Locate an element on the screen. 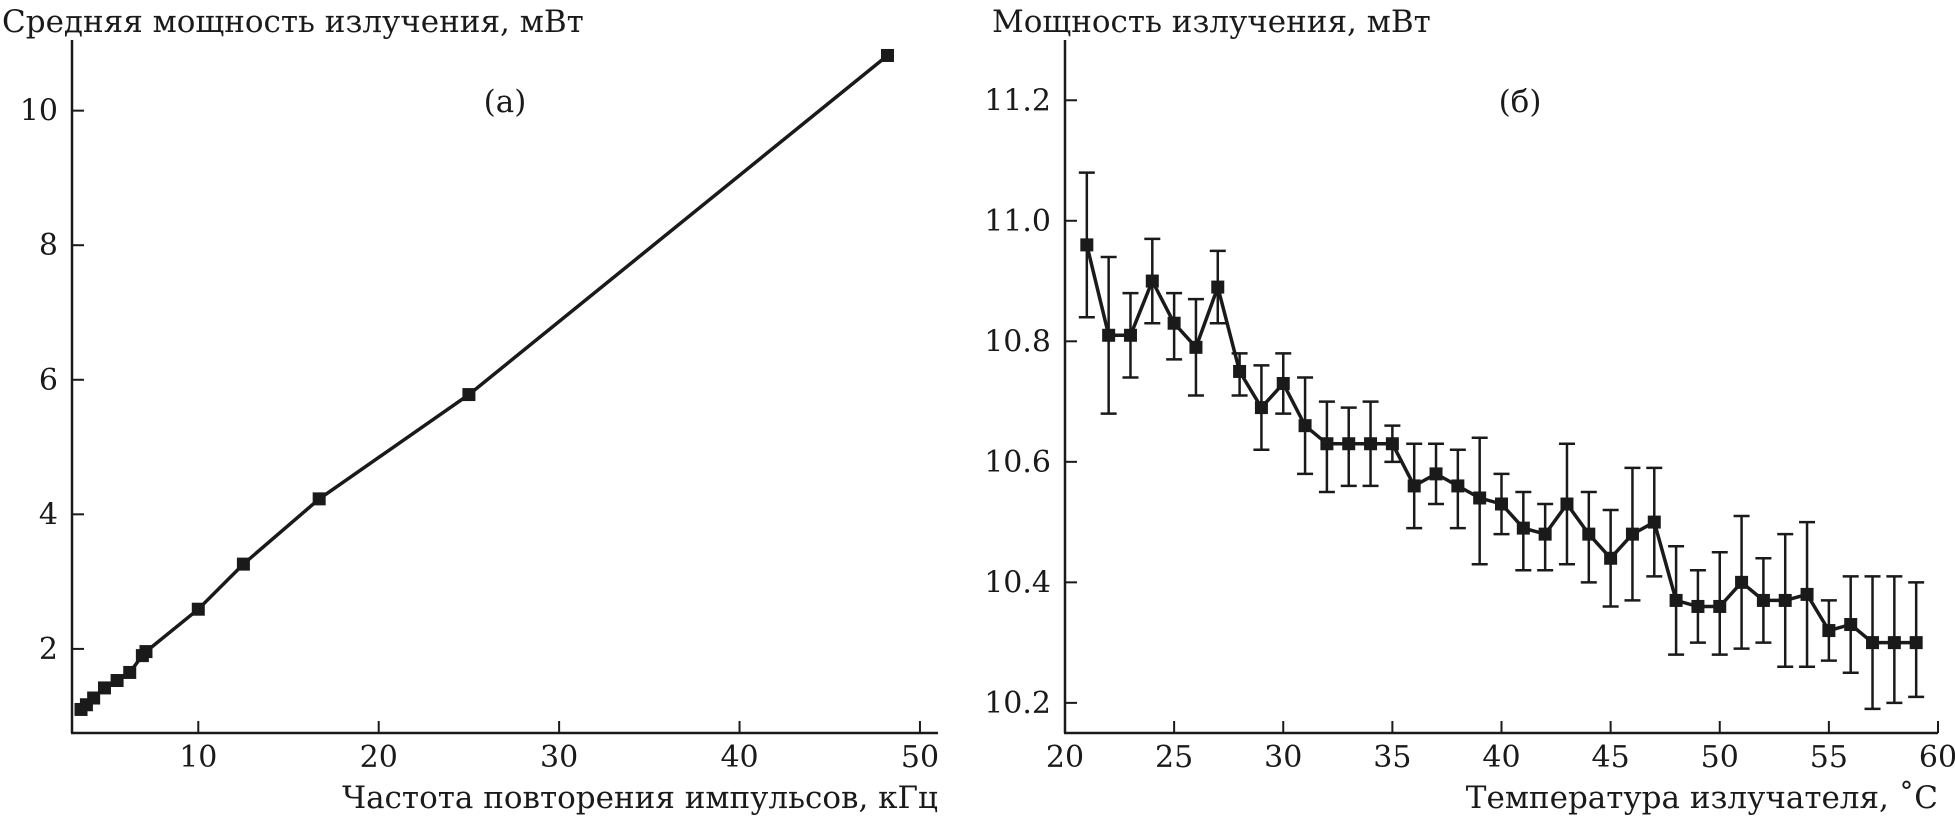  x-tick-label-a: 20 is located at coordinates (379, 757).